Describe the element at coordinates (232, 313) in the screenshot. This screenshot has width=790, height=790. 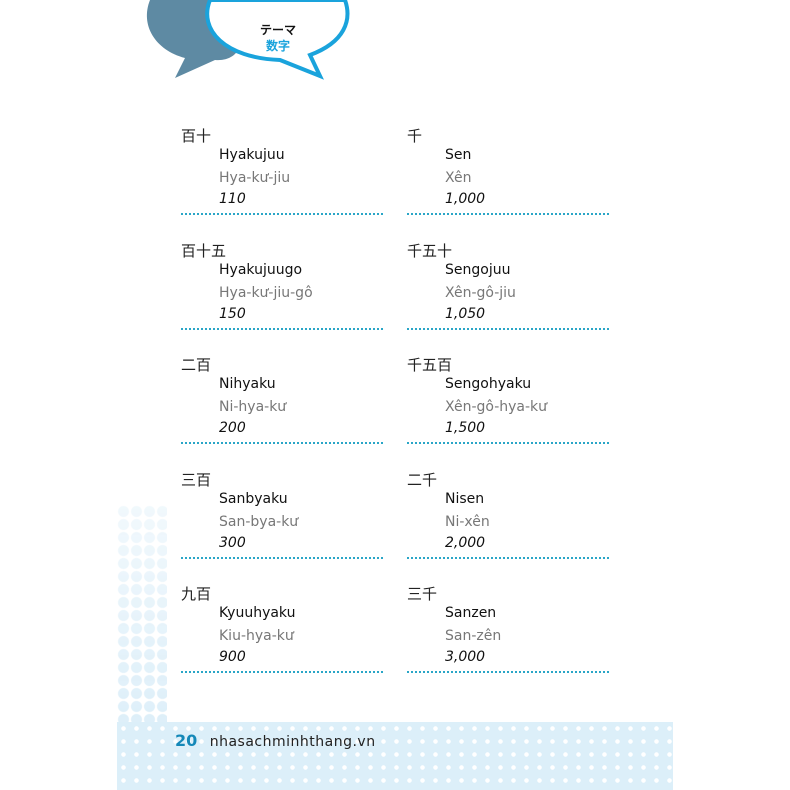
I see `number-value: 150` at that location.